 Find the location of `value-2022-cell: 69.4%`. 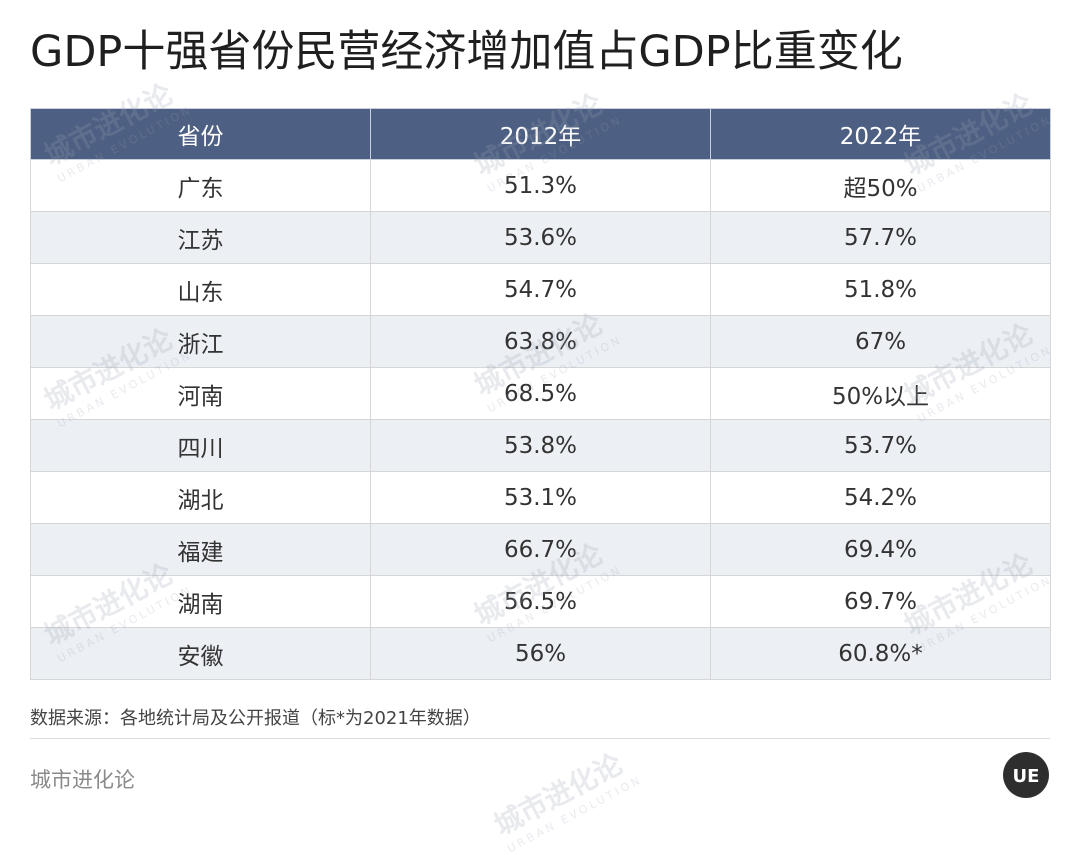

value-2022-cell: 69.4% is located at coordinates (880, 549).